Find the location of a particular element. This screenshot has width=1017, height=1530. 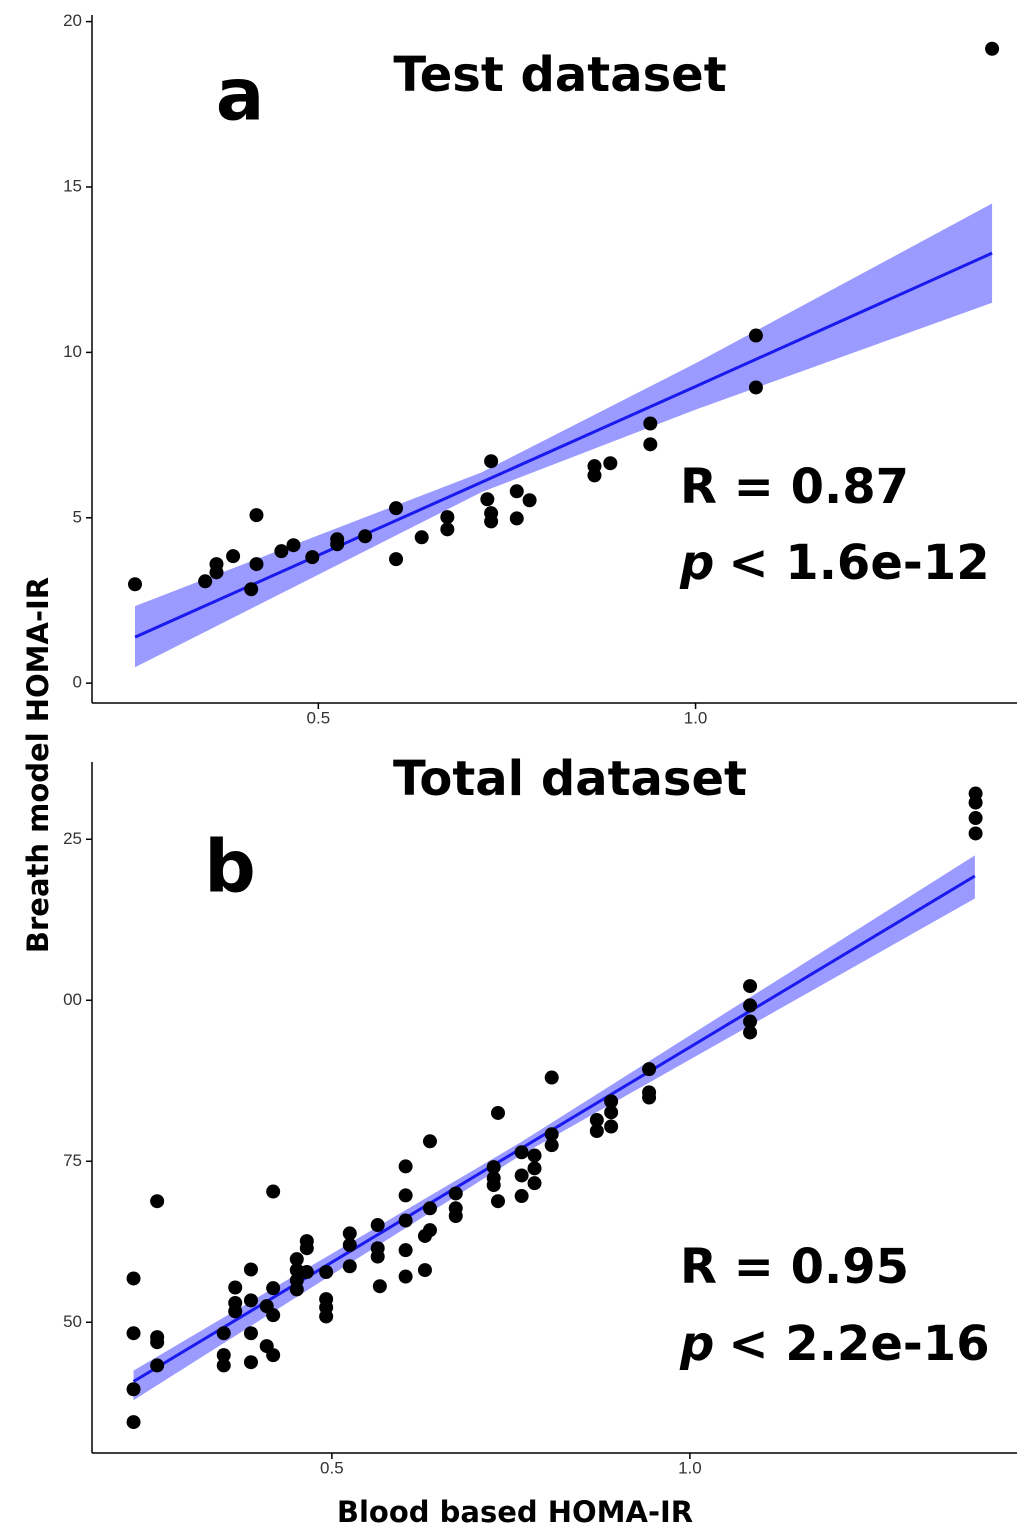

y-tick-label: 25 is located at coordinates (72, 838).